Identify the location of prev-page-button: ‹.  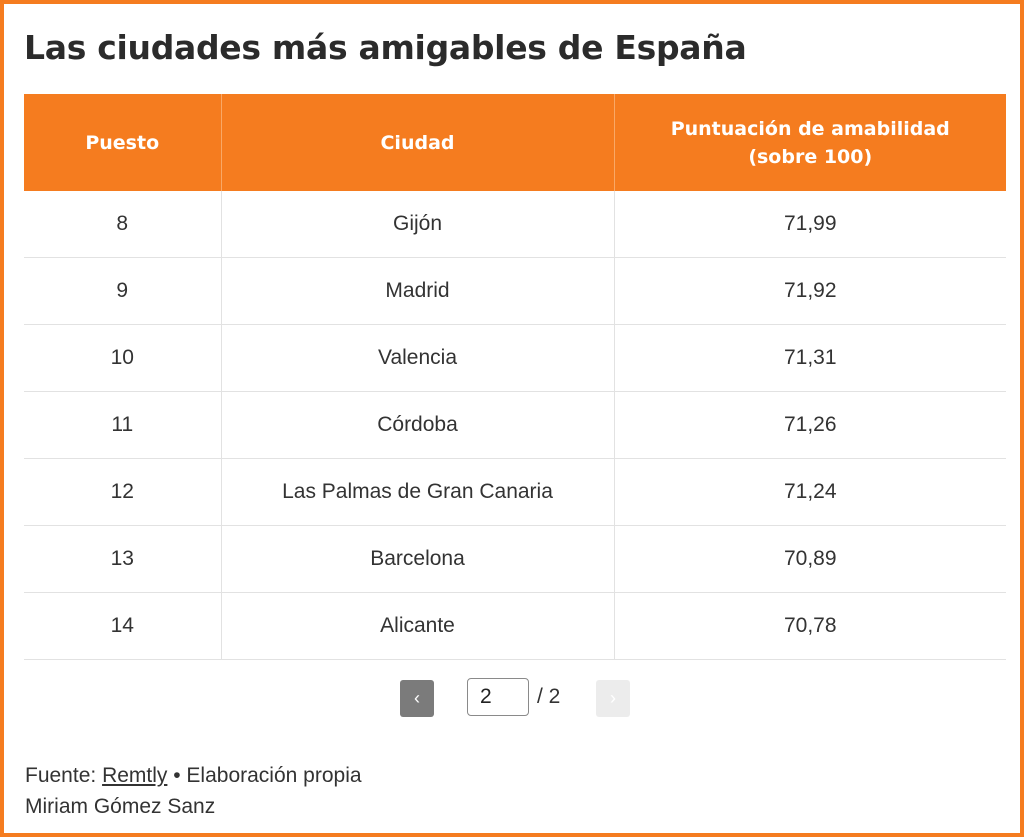
(417, 698).